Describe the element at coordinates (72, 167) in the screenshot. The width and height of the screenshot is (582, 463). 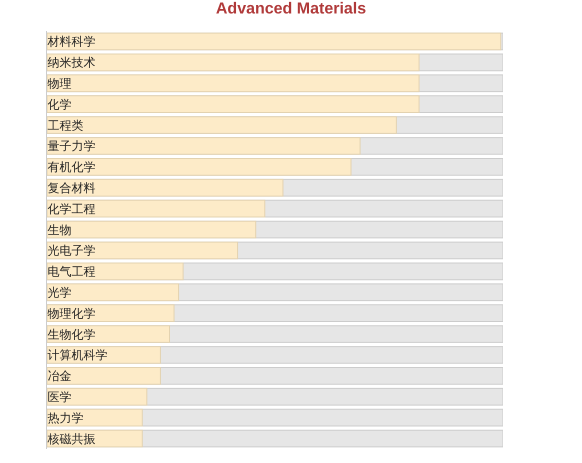
I see `y-tick-label: 有机化学` at that location.